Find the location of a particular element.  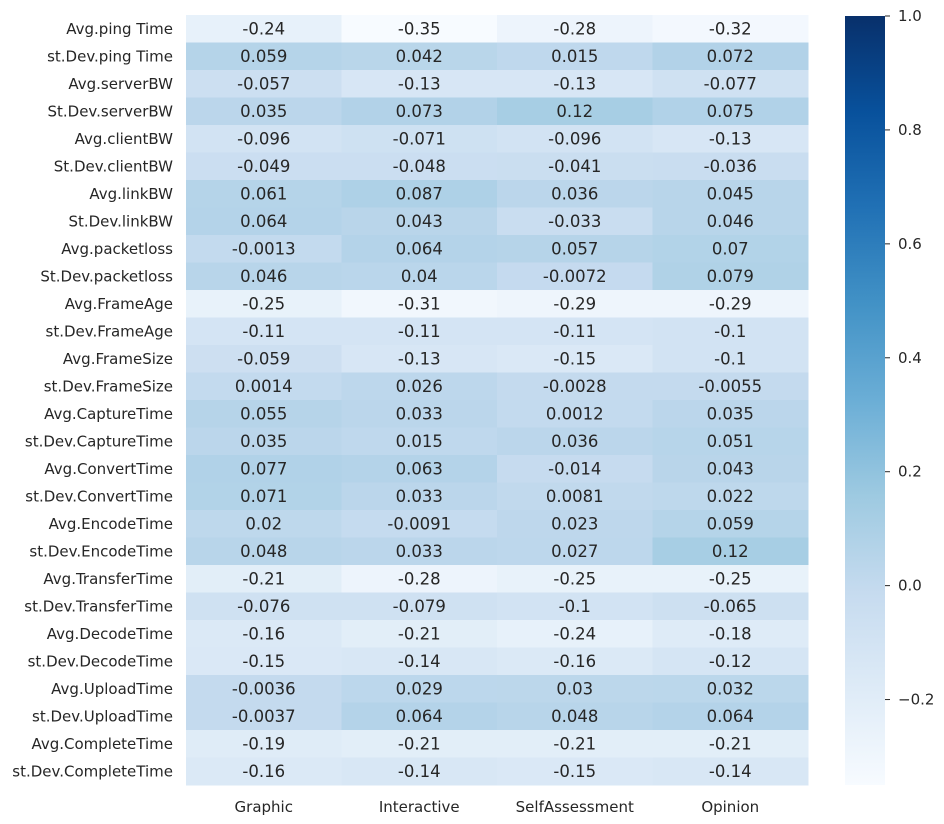

cell-value-label: -0.19 is located at coordinates (263, 743).